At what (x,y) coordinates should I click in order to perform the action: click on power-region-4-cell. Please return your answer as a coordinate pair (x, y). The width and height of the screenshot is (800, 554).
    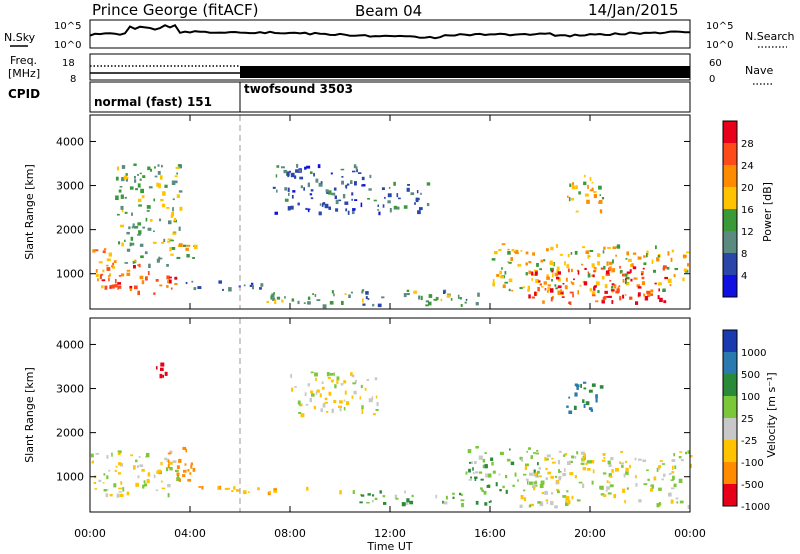
    Looking at the image, I should click on (253, 287).